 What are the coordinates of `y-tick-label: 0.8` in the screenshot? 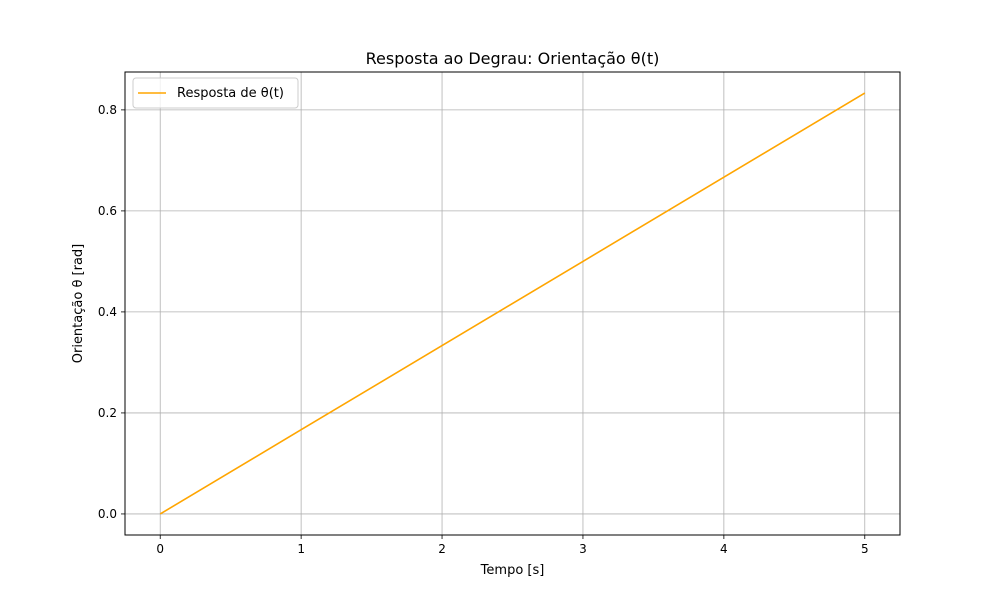 It's located at (107, 110).